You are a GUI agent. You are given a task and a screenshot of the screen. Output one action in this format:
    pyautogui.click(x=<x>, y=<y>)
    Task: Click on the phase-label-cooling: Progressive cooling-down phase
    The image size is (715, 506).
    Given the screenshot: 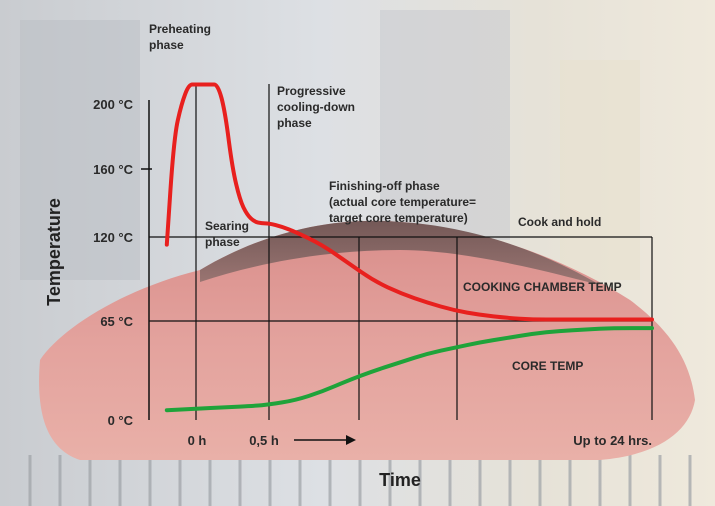 What is the action you would take?
    pyautogui.click(x=317, y=107)
    